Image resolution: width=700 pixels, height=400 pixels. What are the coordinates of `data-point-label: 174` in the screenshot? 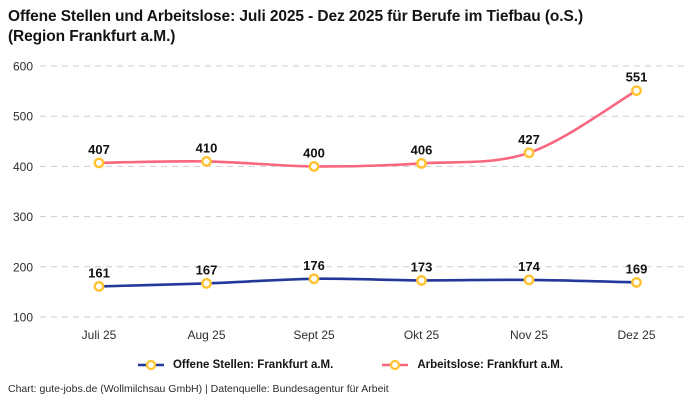 It's located at (529, 266).